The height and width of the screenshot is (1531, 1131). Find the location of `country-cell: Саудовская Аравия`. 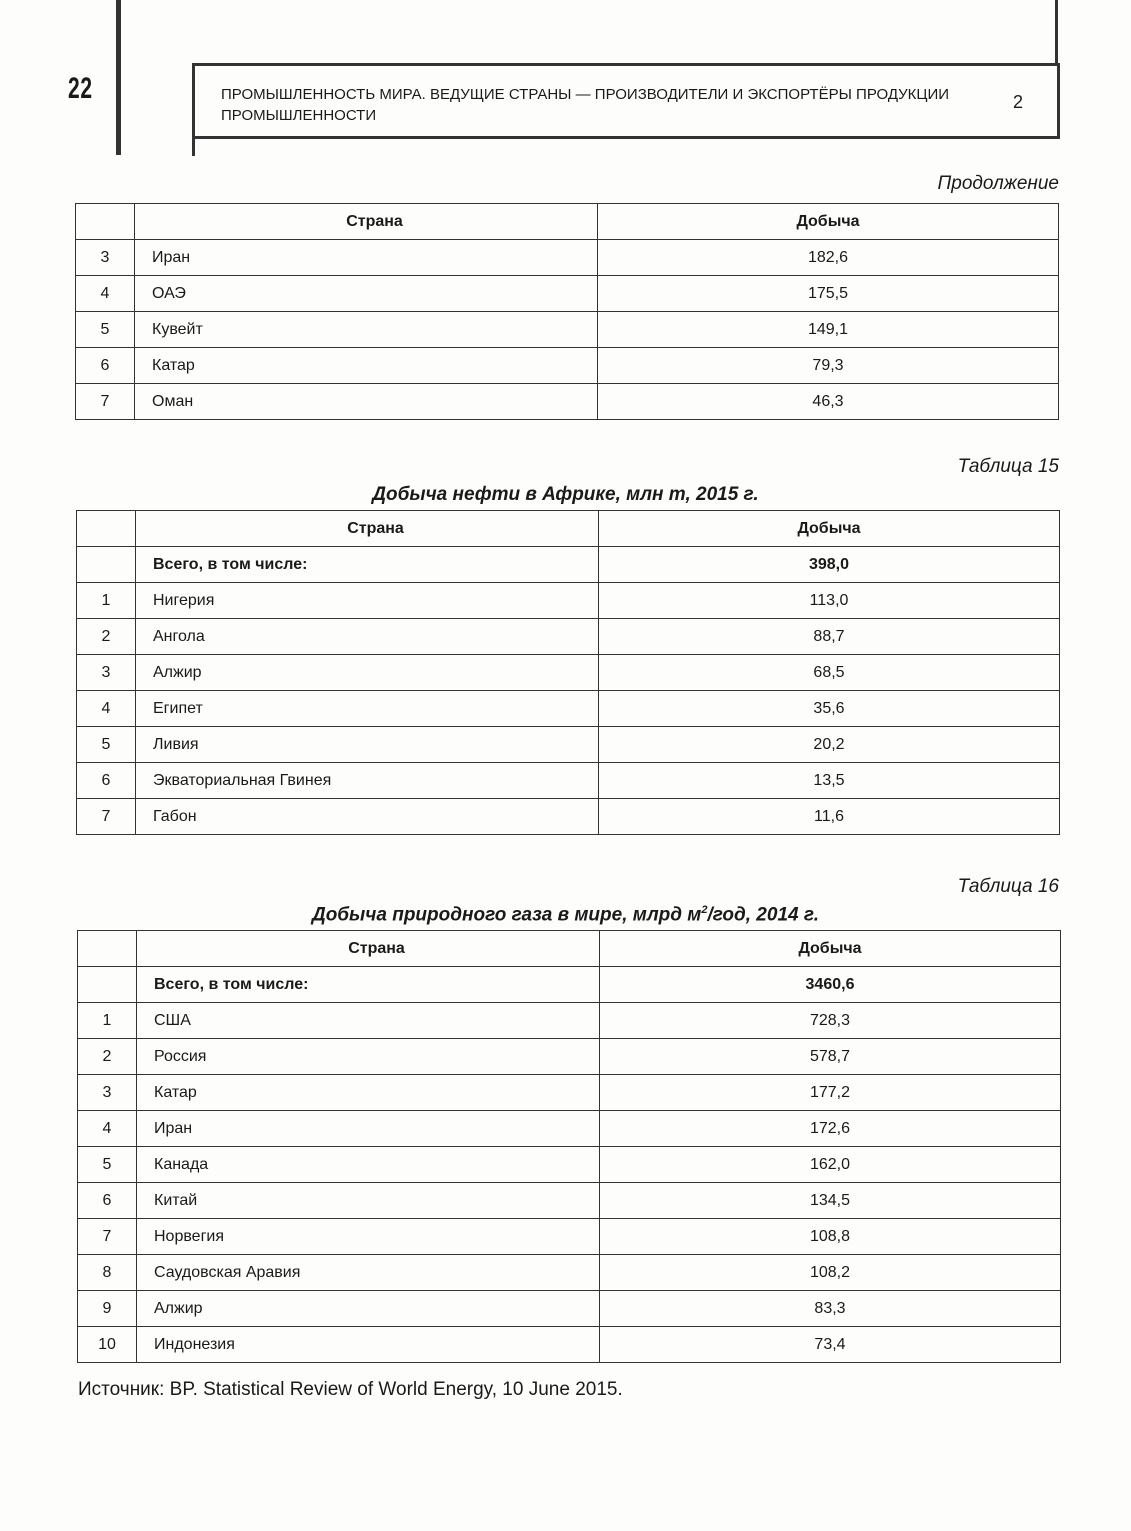

country-cell: Саудовская Аравия is located at coordinates (368, 1272).